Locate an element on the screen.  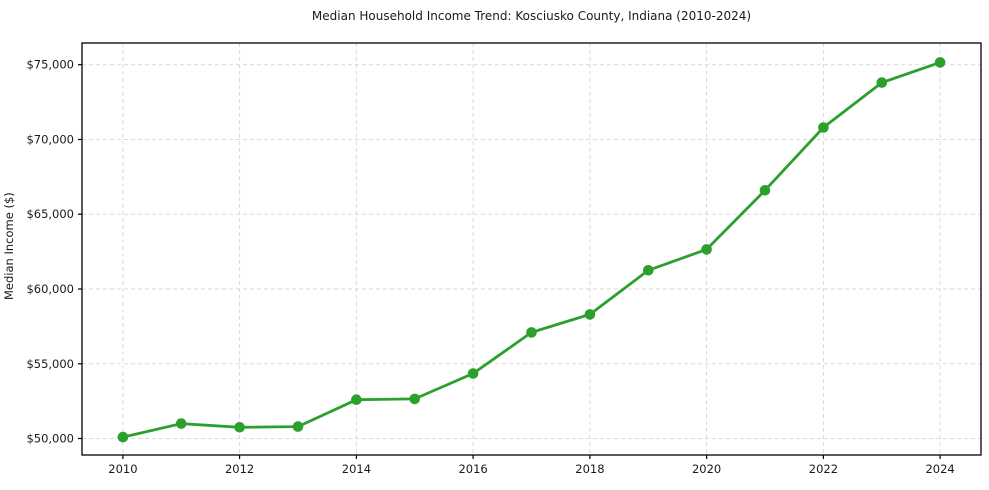
x-tick-label: 2010 is located at coordinates (122, 469).